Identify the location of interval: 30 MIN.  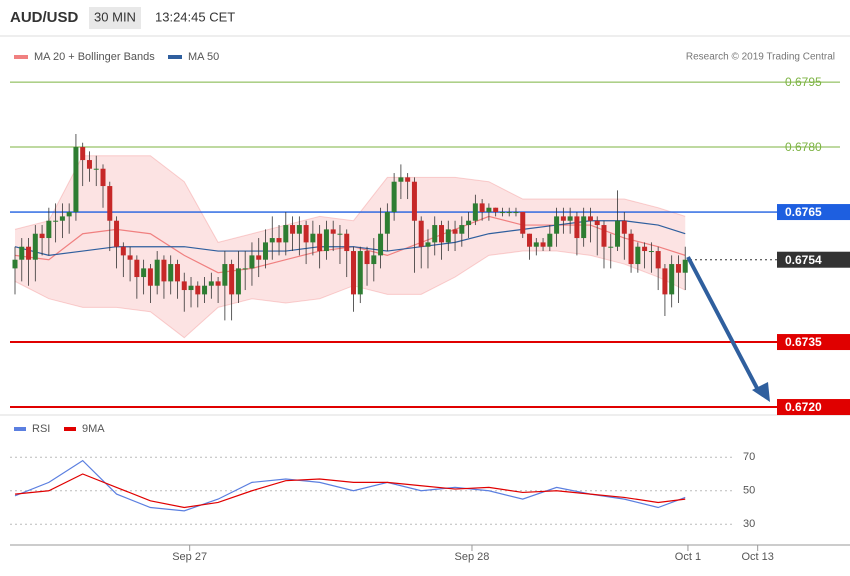
(115, 16).